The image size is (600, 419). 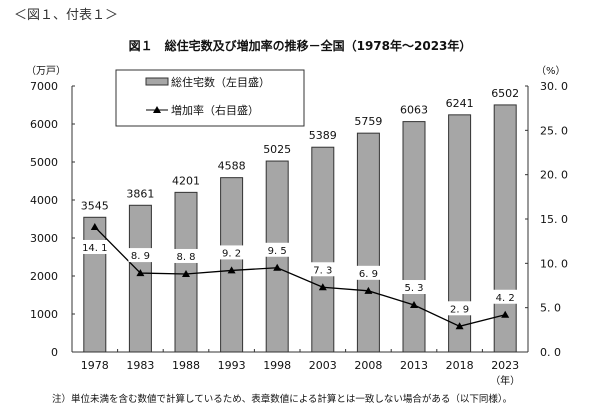 What do you see at coordinates (414, 110) in the screenshot?
I see `bar-value-label: 6063` at bounding box center [414, 110].